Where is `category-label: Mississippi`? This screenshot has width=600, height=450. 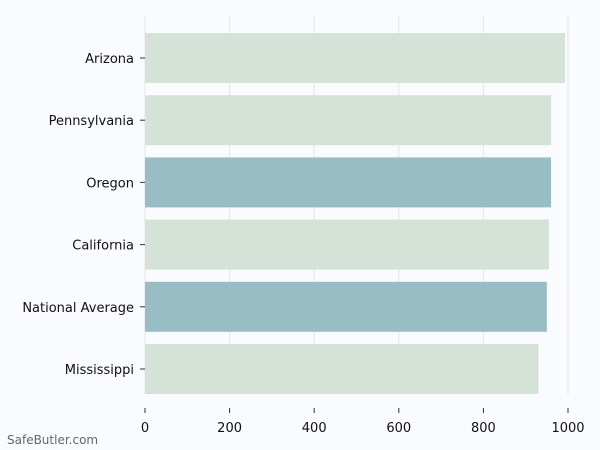
category-label: Mississippi is located at coordinates (99, 370).